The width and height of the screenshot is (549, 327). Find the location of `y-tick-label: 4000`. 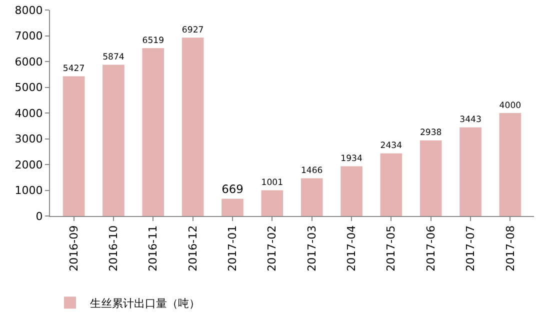

y-tick-label: 4000 is located at coordinates (28, 113).